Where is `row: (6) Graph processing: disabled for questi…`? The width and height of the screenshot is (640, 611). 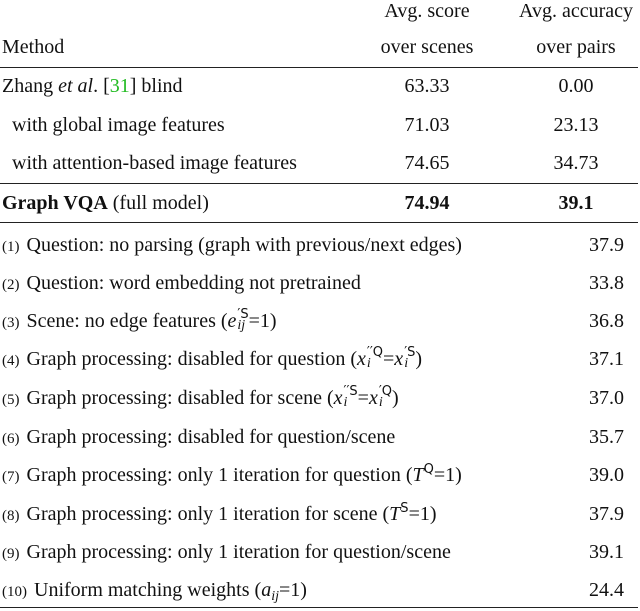
row: (6) Graph processing: disabled for questi… is located at coordinates (320, 437).